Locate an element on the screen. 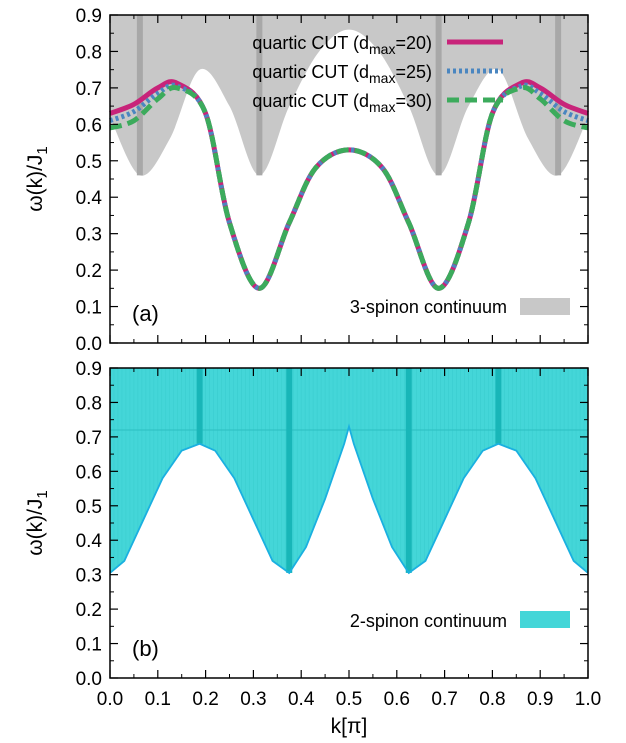  x-tick-label: 0.2 is located at coordinates (205, 699).